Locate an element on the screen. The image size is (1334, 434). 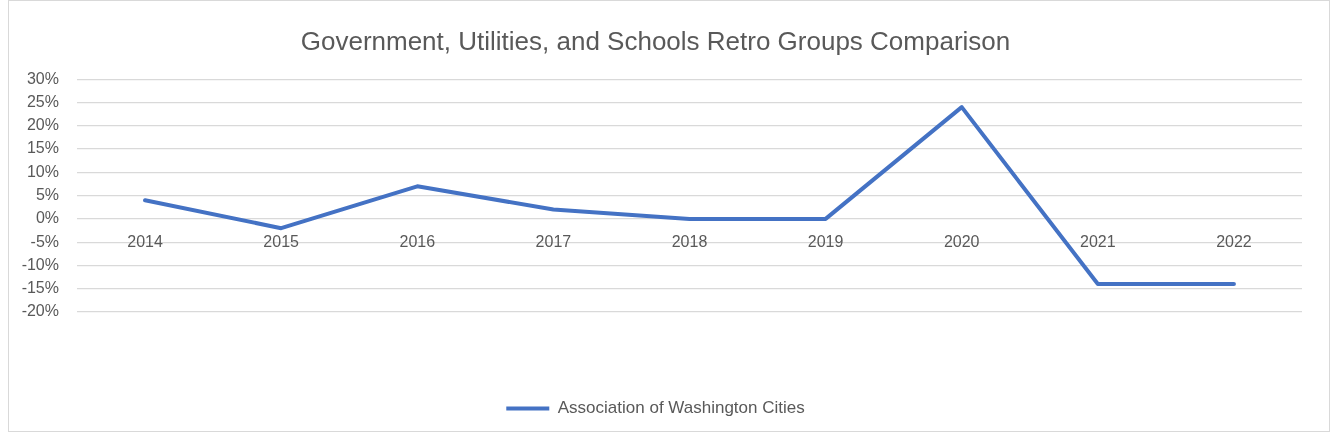
y-tick-label: 25% is located at coordinates (42, 101).